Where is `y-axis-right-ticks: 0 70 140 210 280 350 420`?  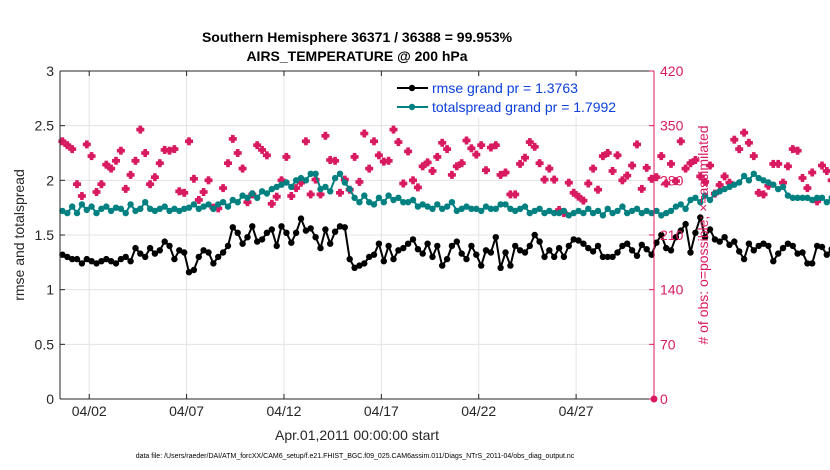
y-axis-right-ticks: 0 70 140 210 280 350 420 is located at coordinates (666, 235).